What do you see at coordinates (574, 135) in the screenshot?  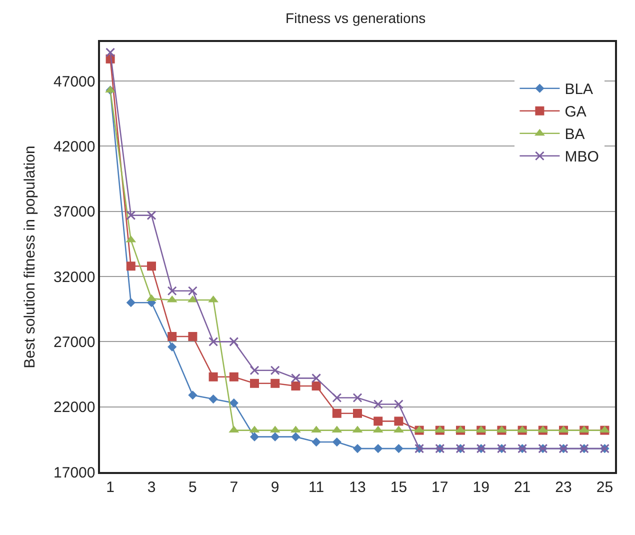 I see `legend-label: BA` at bounding box center [574, 135].